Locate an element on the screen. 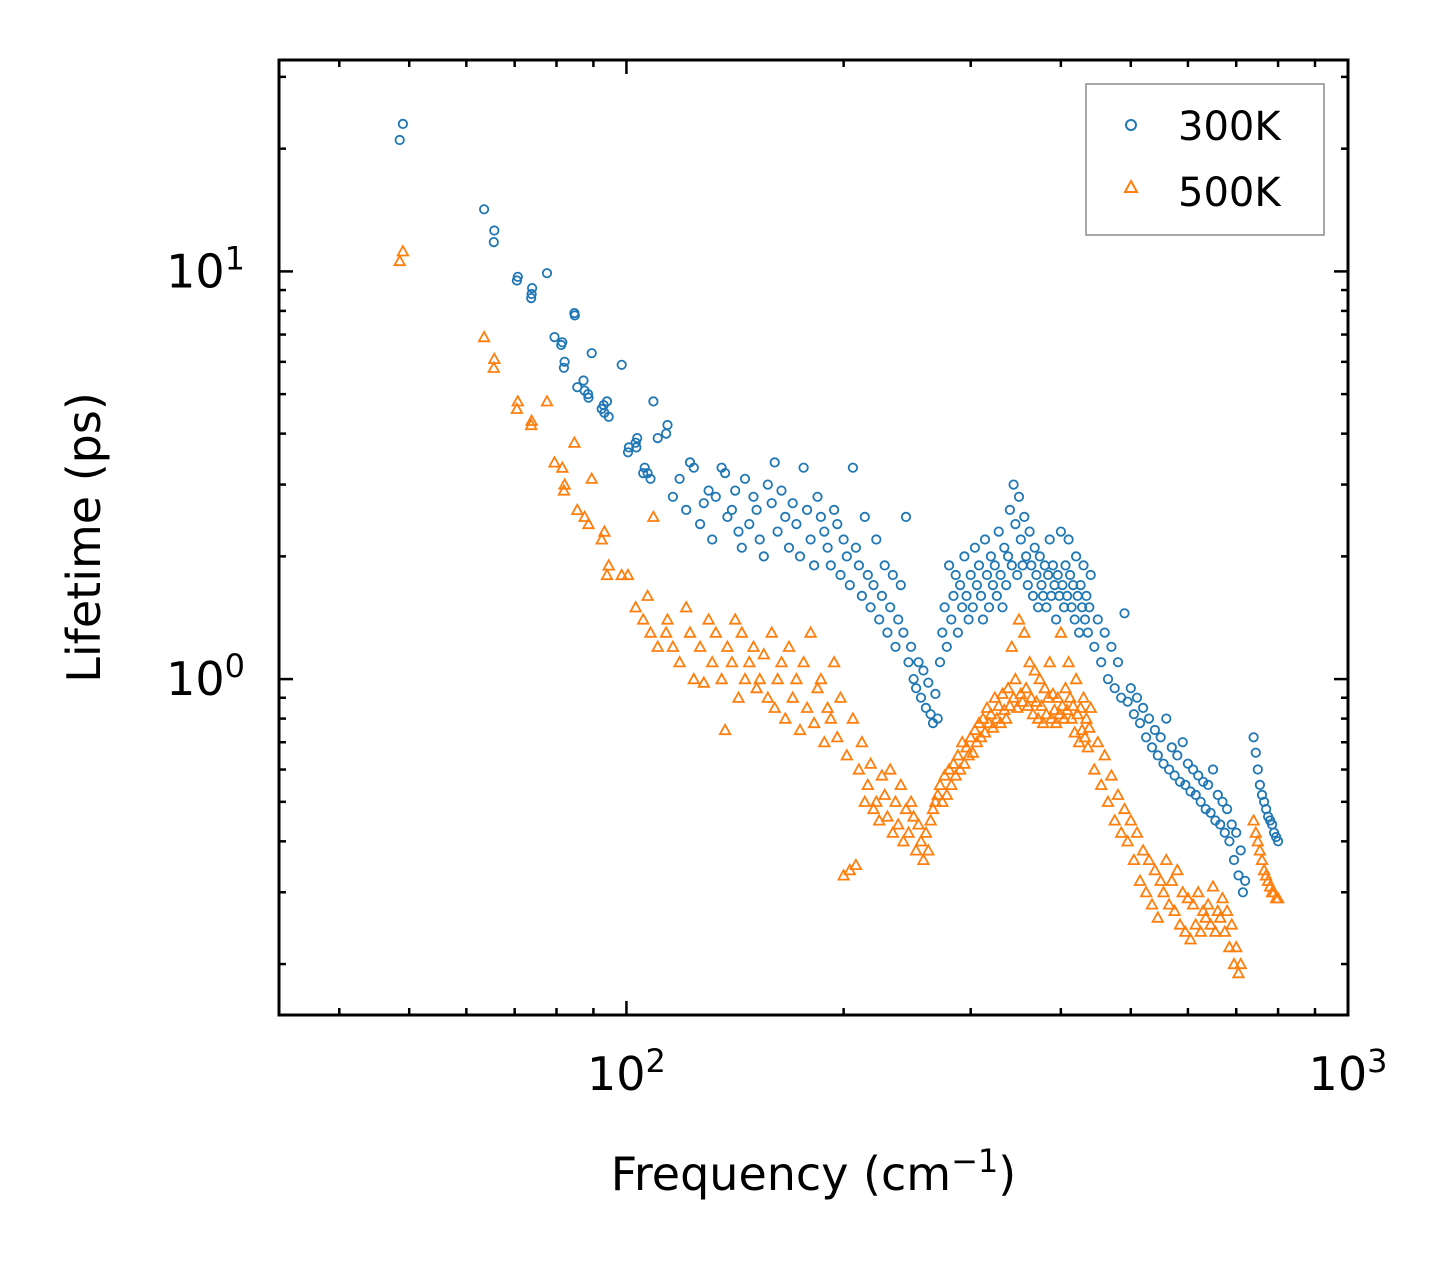 The image size is (1455, 1265). x-tick-label: 103 is located at coordinates (1348, 1071).